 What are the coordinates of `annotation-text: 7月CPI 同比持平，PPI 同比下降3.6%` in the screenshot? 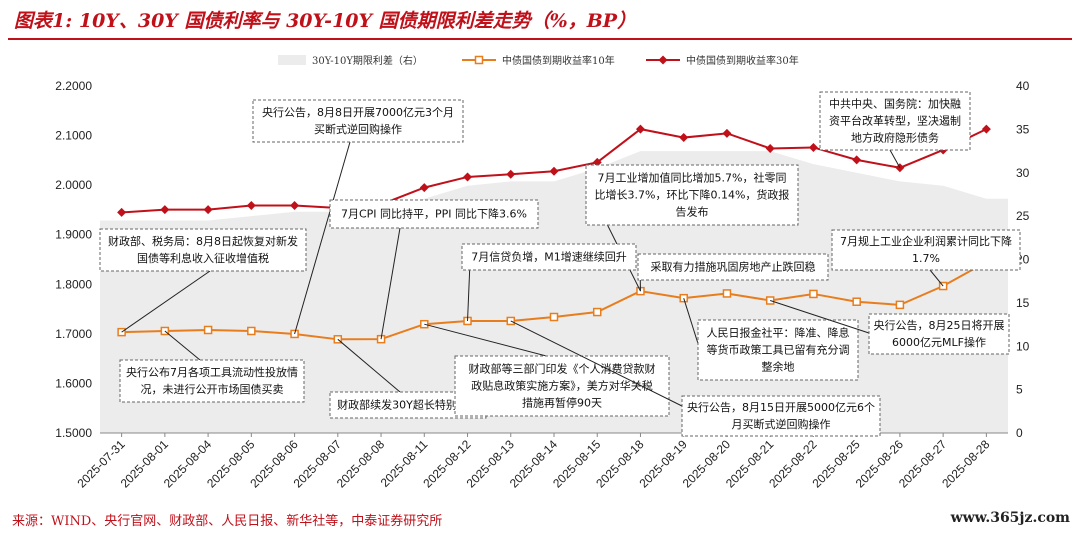 It's located at (434, 214).